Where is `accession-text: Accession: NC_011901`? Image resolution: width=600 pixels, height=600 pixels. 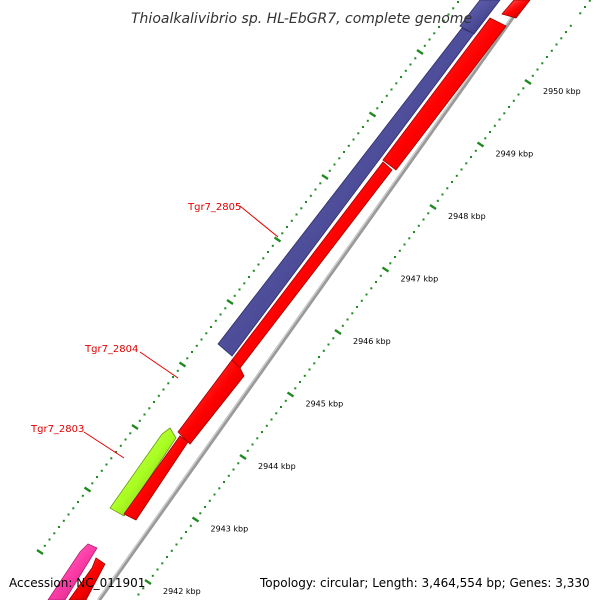
accession-text: Accession: NC_011901 is located at coordinates (77, 583).